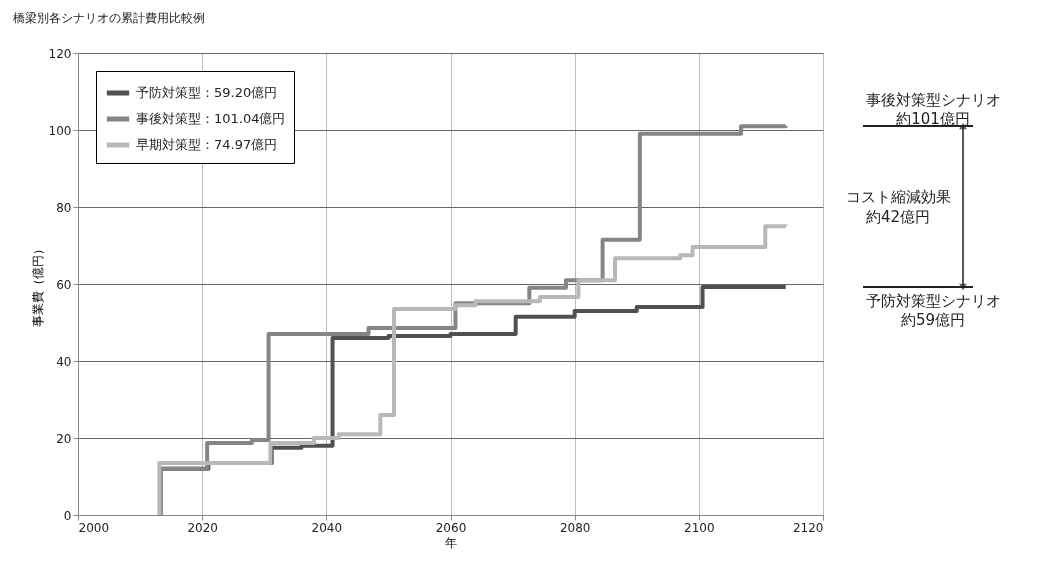  Describe the element at coordinates (575, 527) in the screenshot. I see `x-tick-label: 2080` at that location.